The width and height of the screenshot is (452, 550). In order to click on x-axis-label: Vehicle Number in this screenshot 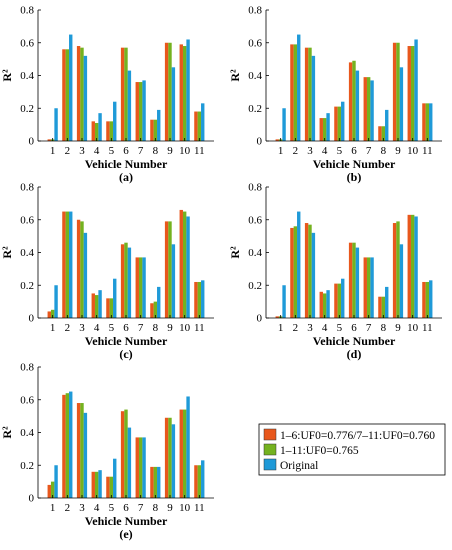, I will do `click(354, 341)`.